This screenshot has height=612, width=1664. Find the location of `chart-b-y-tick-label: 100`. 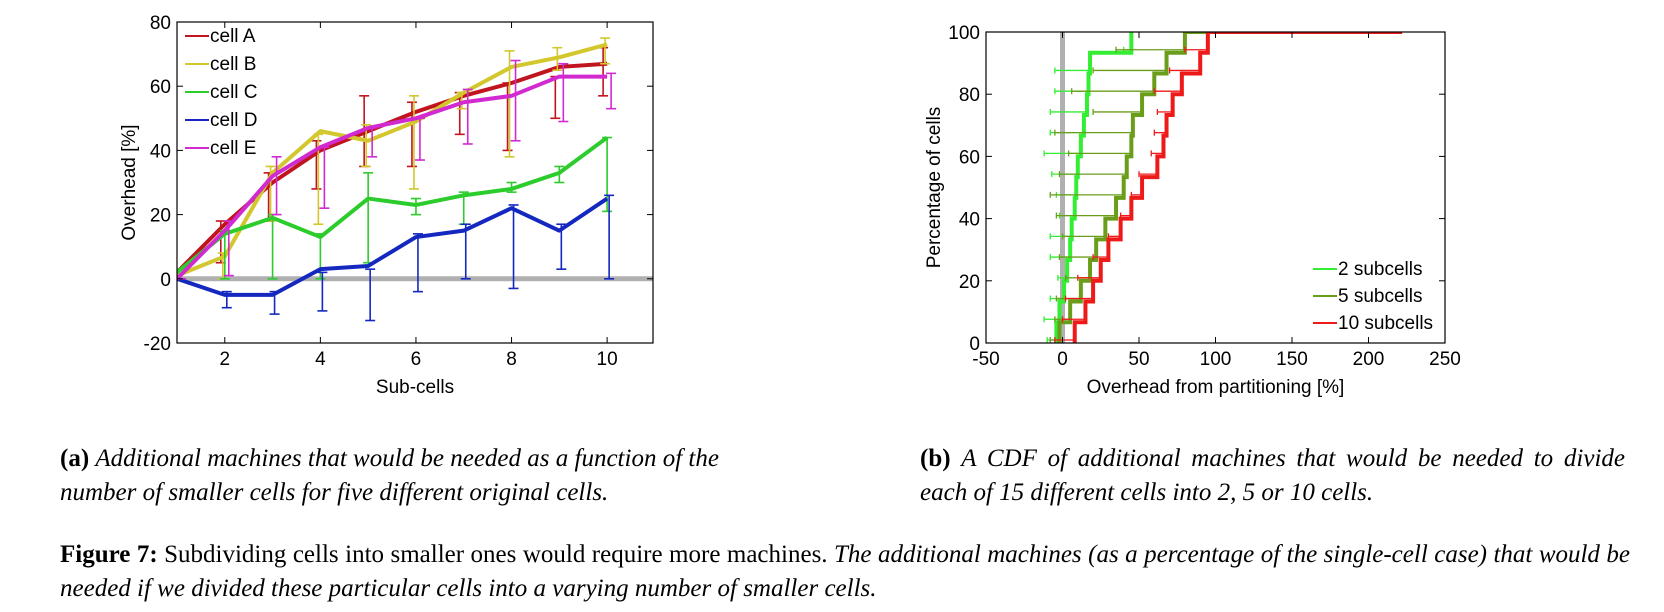

chart-b-y-tick-label: 100 is located at coordinates (964, 33).